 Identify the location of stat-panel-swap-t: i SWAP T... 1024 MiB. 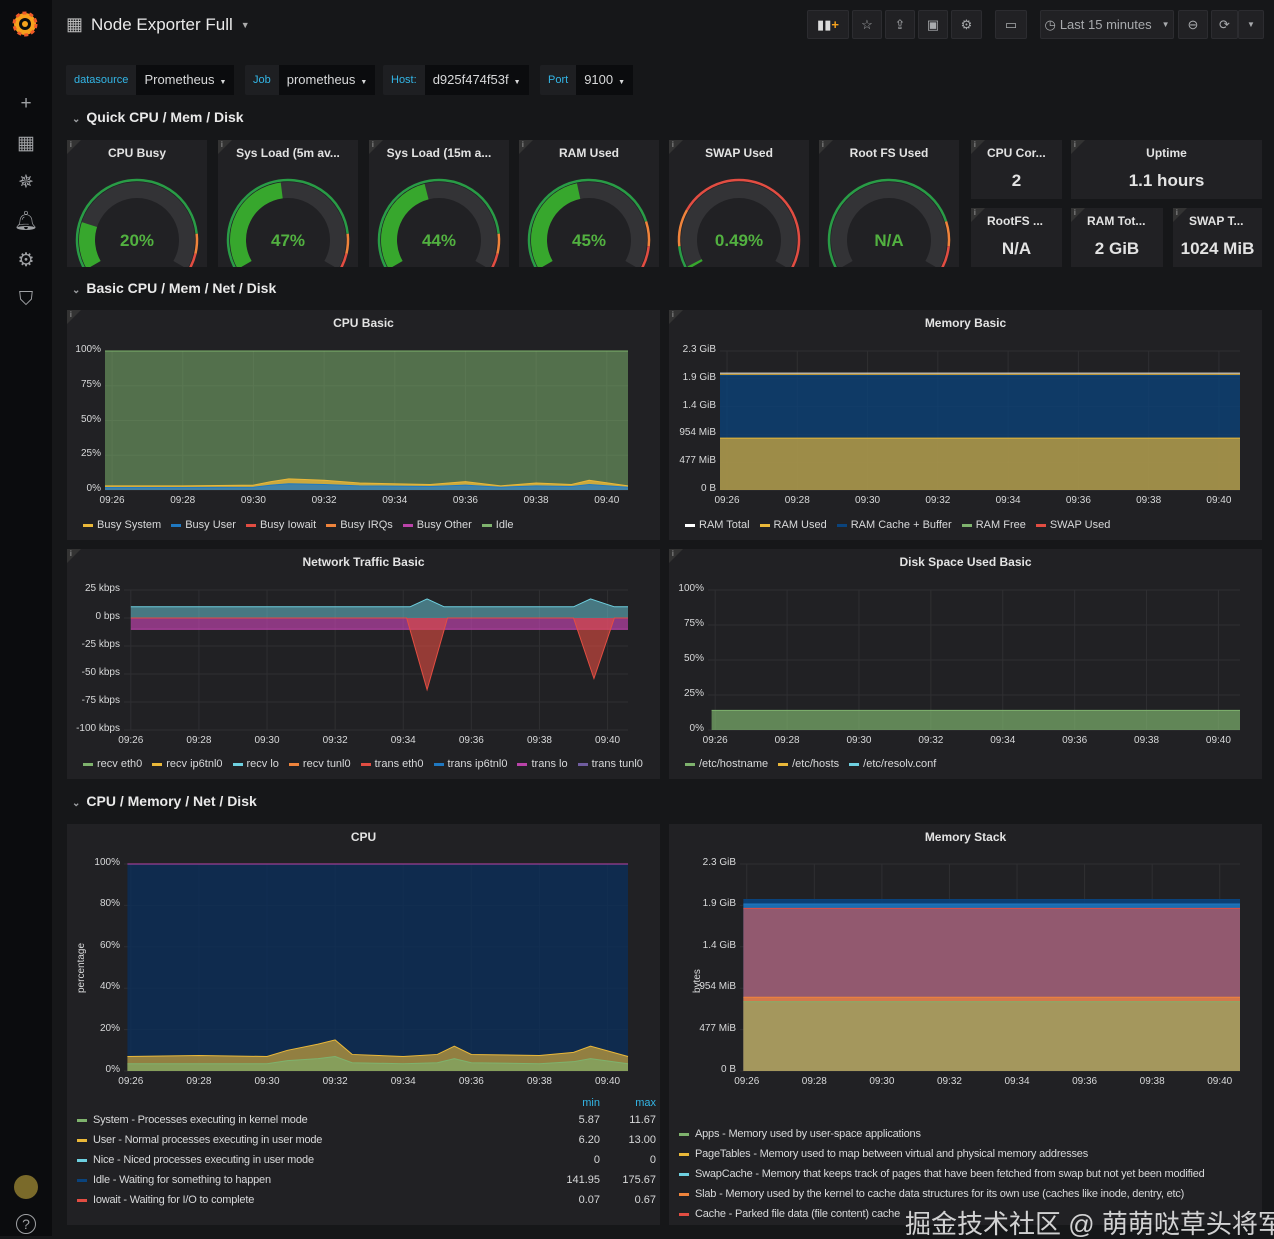
(1217, 237).